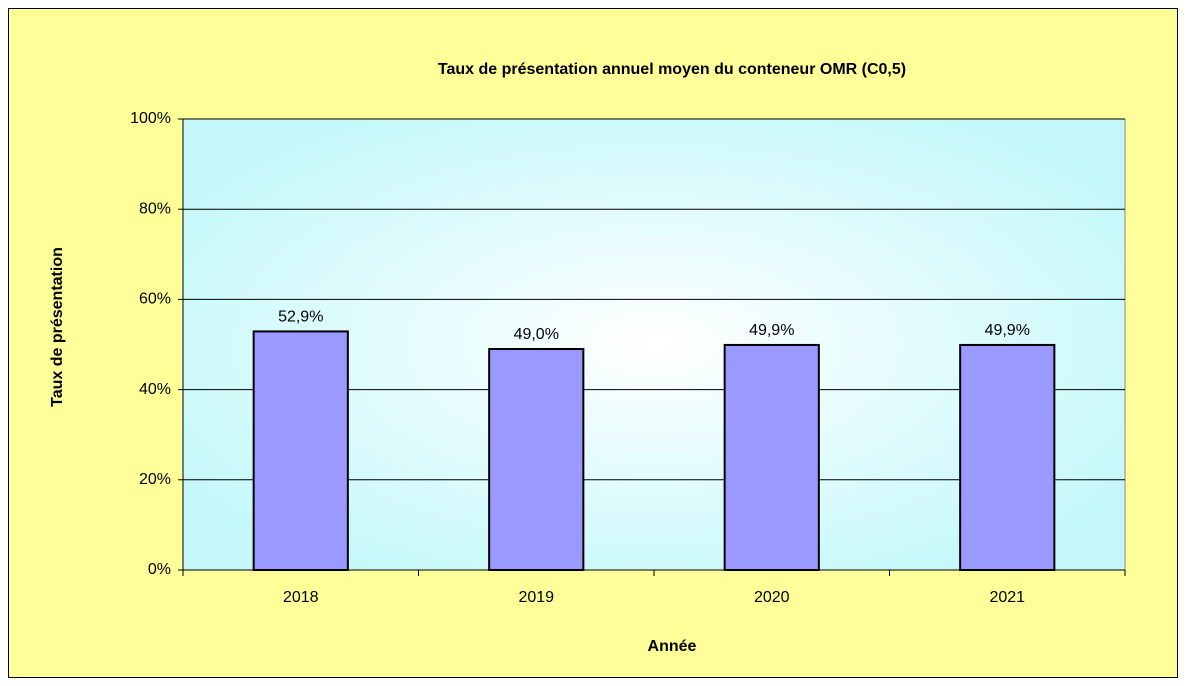  I want to click on y-tick-label: 80%, so click(155, 208).